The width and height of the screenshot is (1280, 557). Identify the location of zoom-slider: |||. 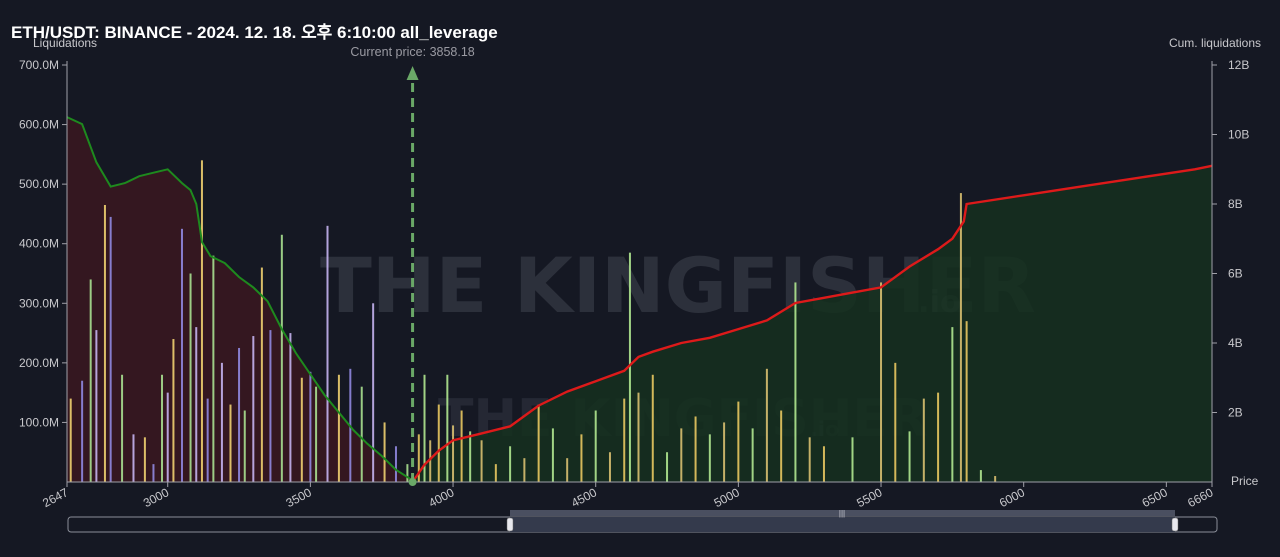
(642, 521).